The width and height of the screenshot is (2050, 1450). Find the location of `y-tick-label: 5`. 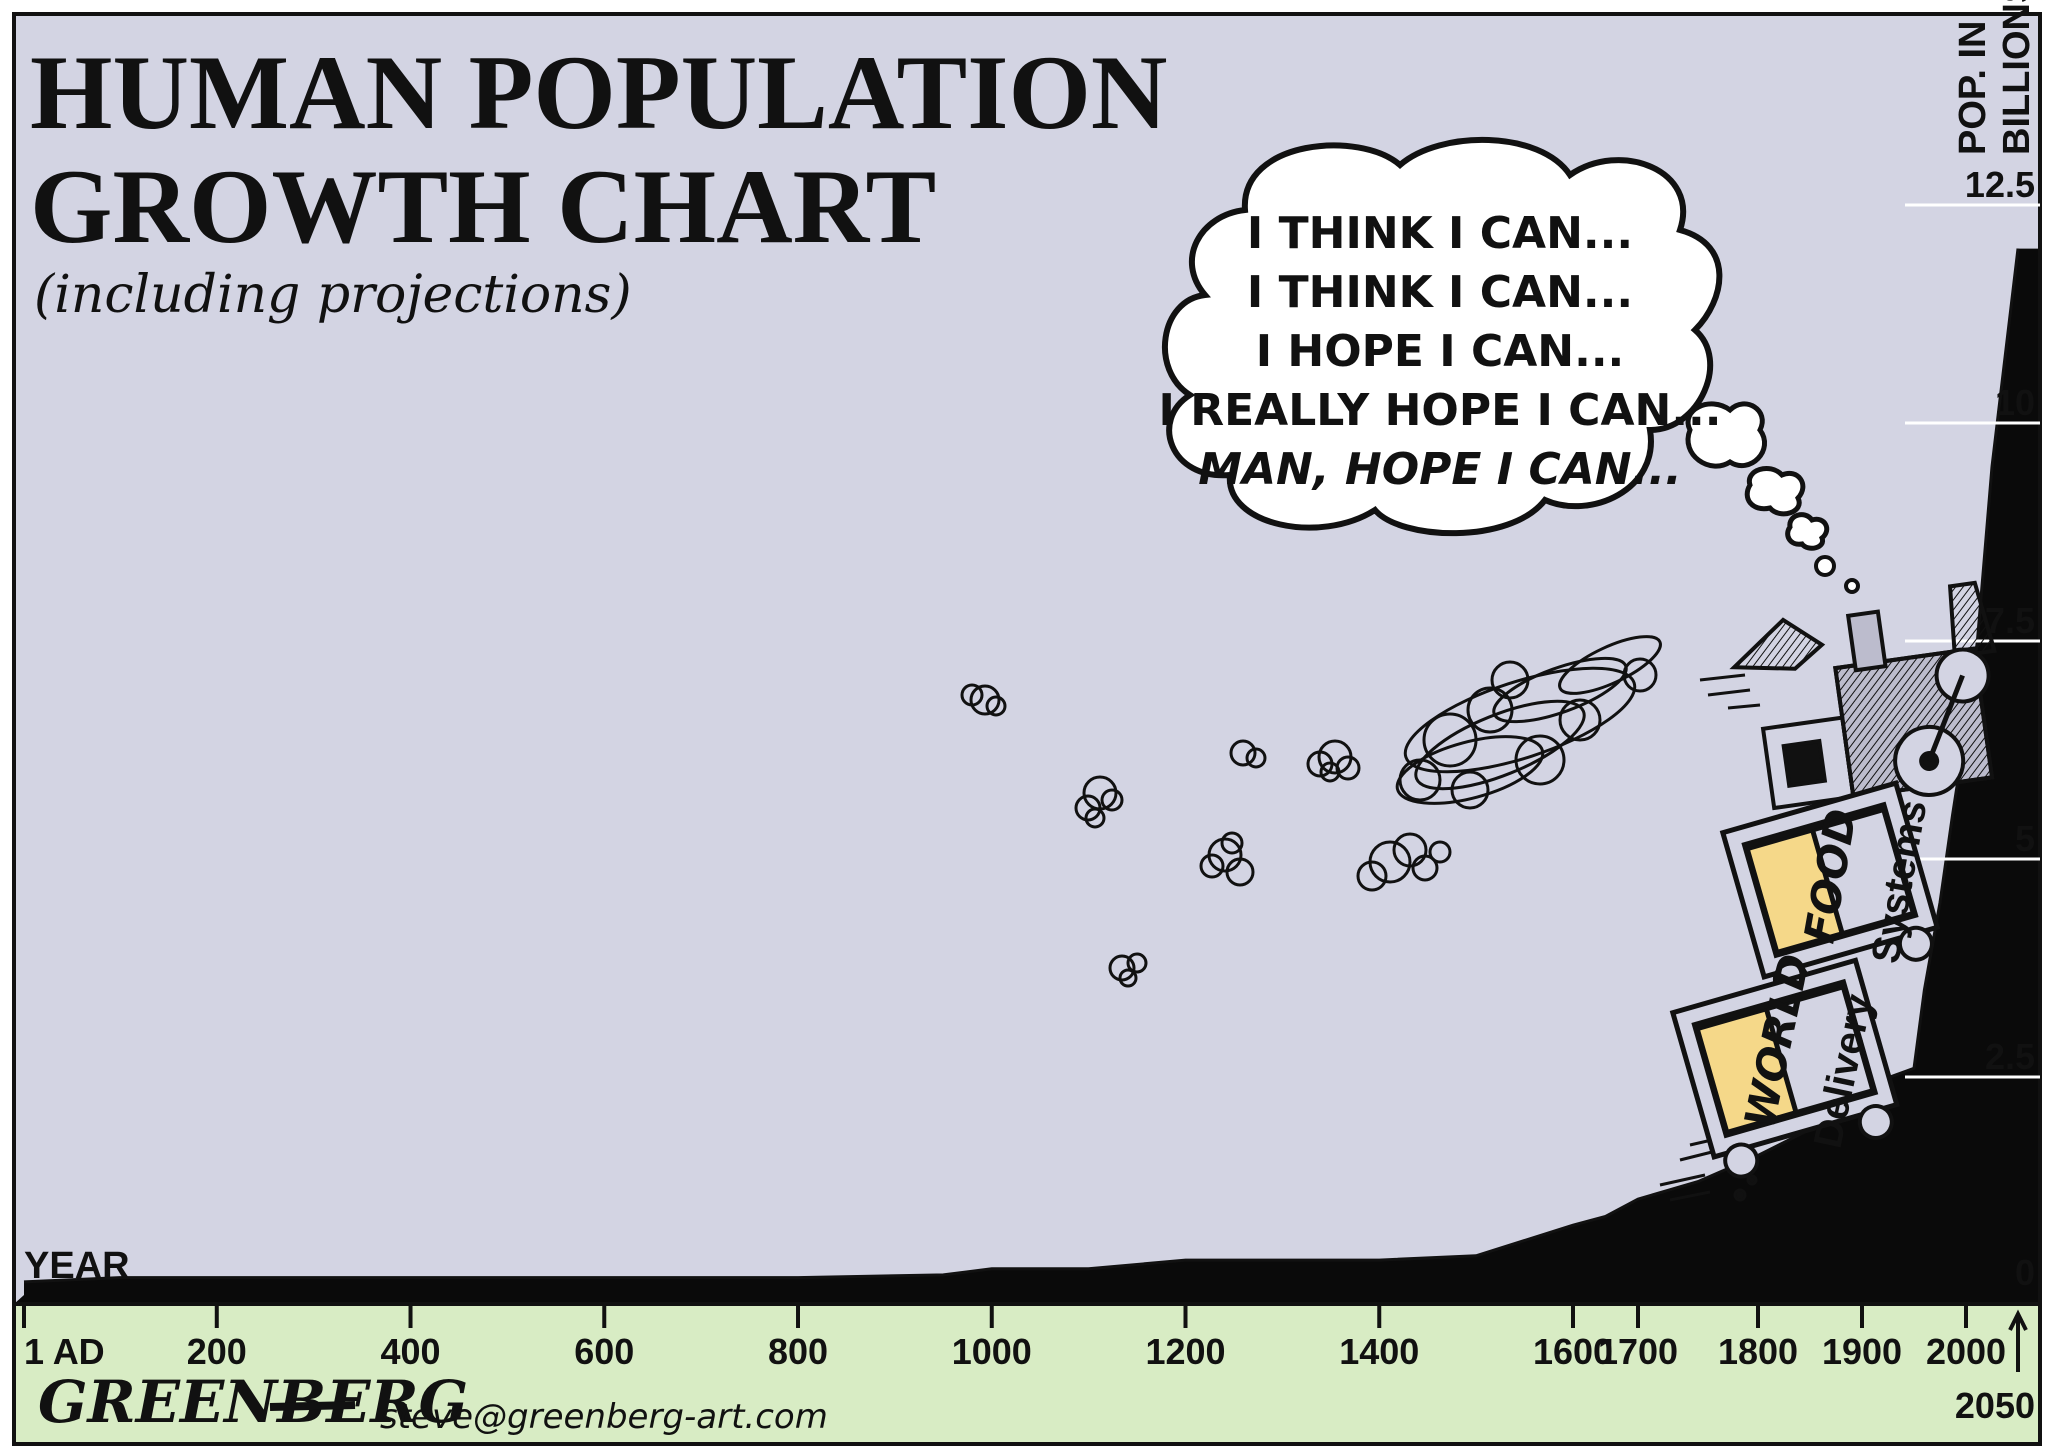

y-tick-label: 5 is located at coordinates (2025, 838).